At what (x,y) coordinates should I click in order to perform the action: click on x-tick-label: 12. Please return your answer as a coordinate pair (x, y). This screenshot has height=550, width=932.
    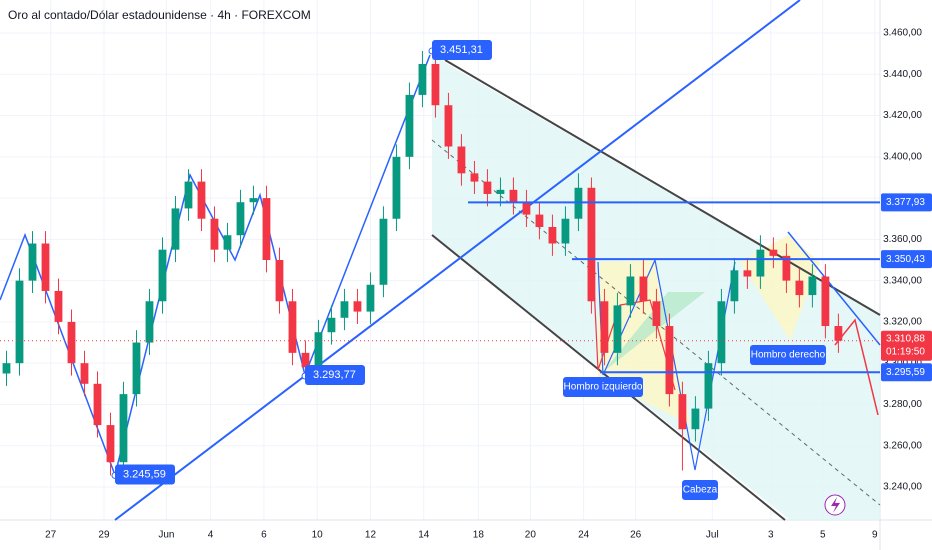
    Looking at the image, I should click on (371, 535).